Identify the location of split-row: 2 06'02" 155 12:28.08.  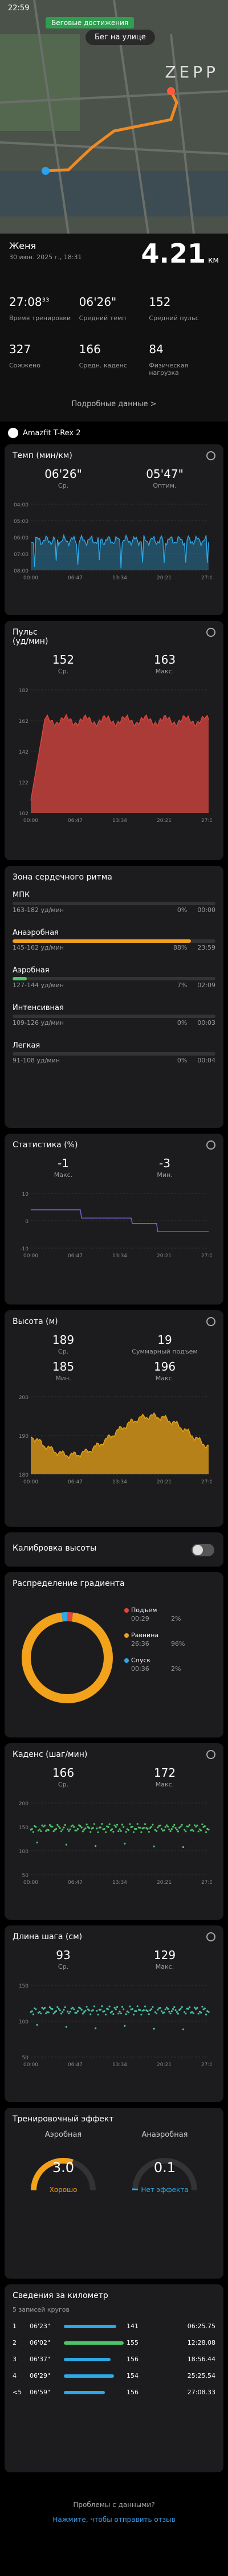
(114, 2342).